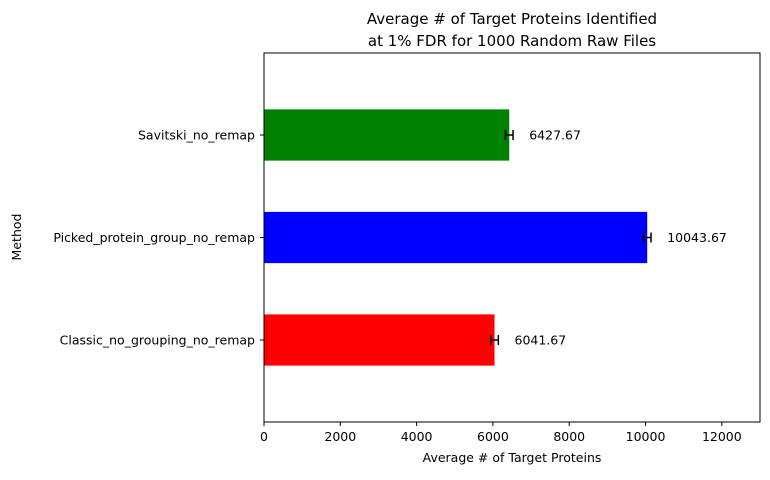  What do you see at coordinates (340, 436) in the screenshot?
I see `x-tick-label-1: 2000` at bounding box center [340, 436].